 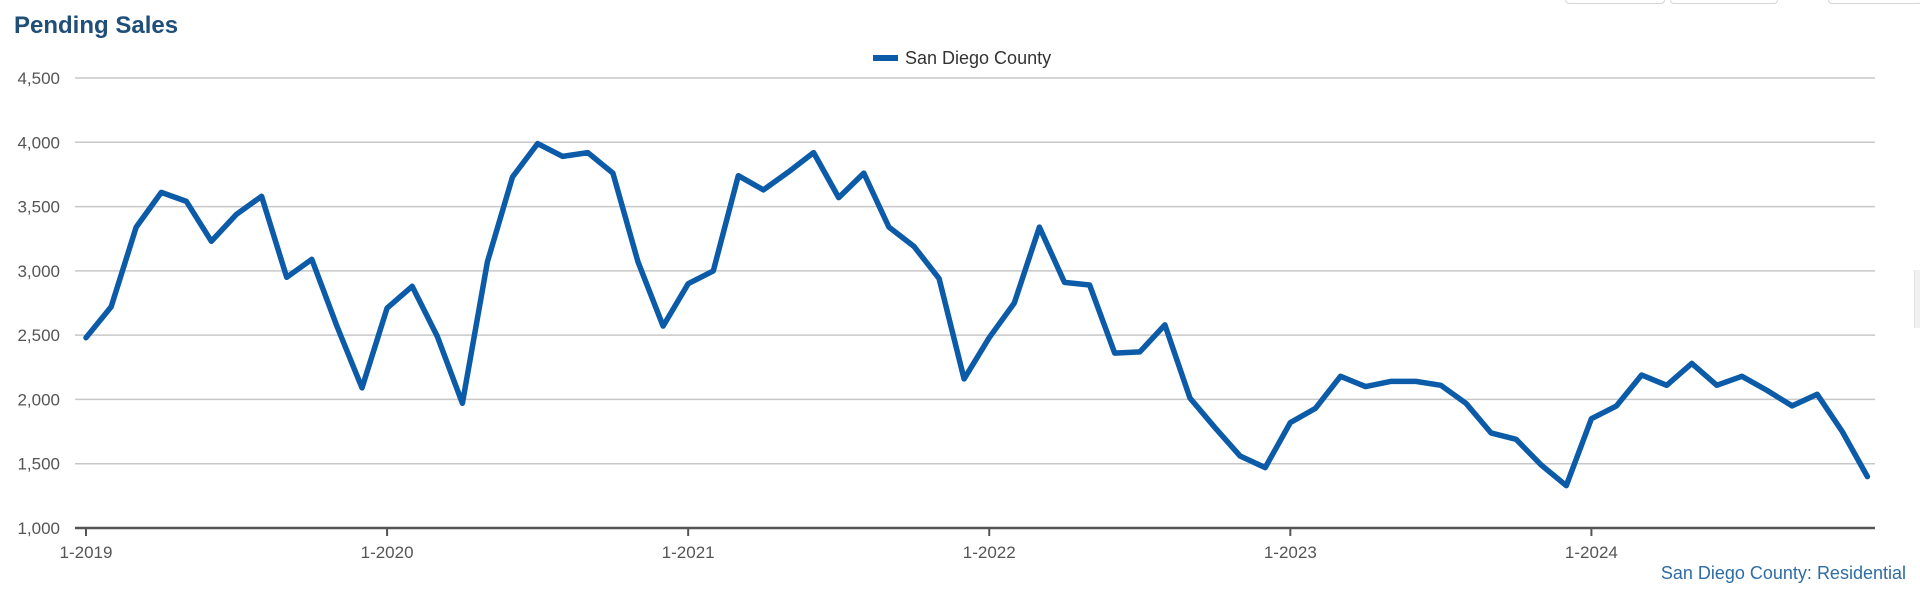 I want to click on y-tick-label: 3,500, so click(x=38, y=207).